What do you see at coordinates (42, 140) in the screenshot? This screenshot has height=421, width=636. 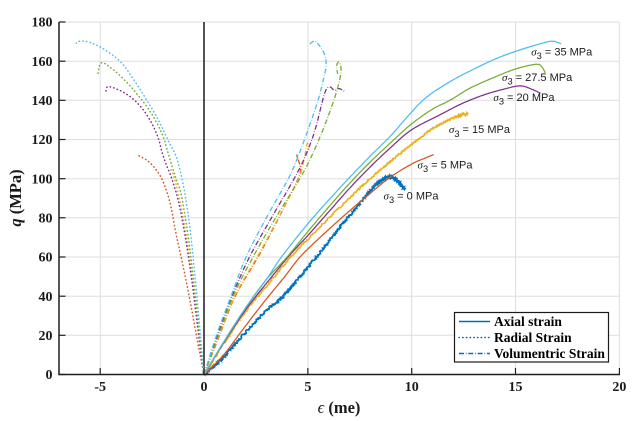 I see `svg-text: 120` at bounding box center [42, 140].